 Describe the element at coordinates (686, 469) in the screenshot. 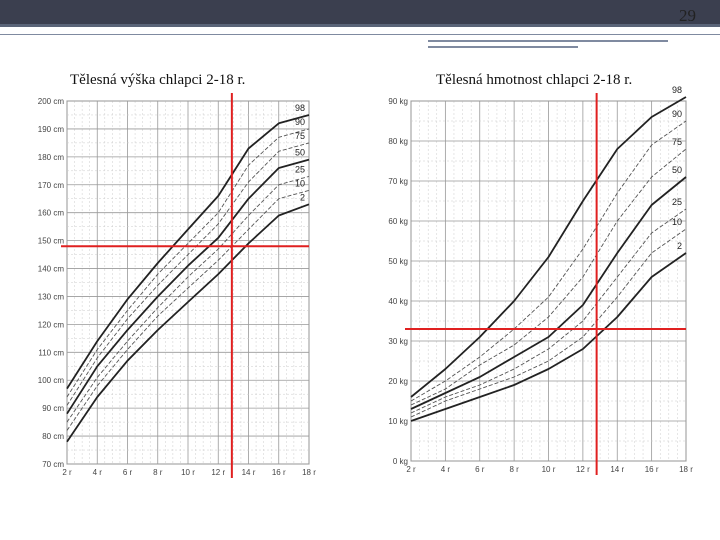

I see `weight-x-tick-label: 18 r` at that location.